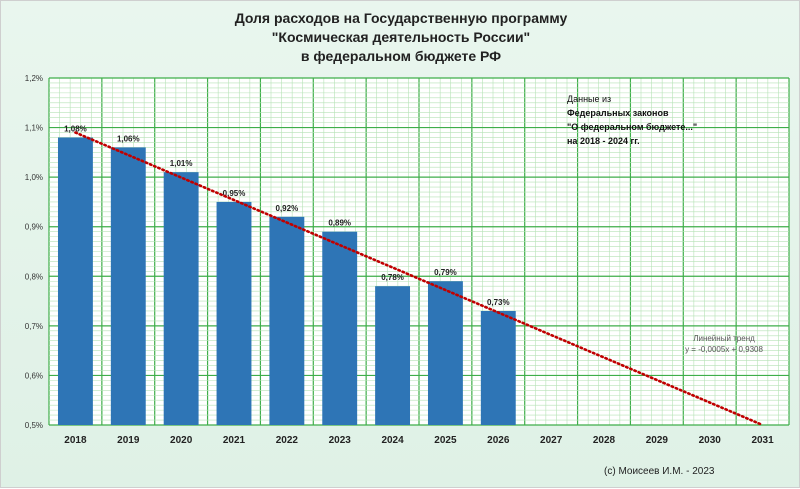 Image resolution: width=800 pixels, height=489 pixels. I want to click on x-tick-label: 2021, so click(234, 440).